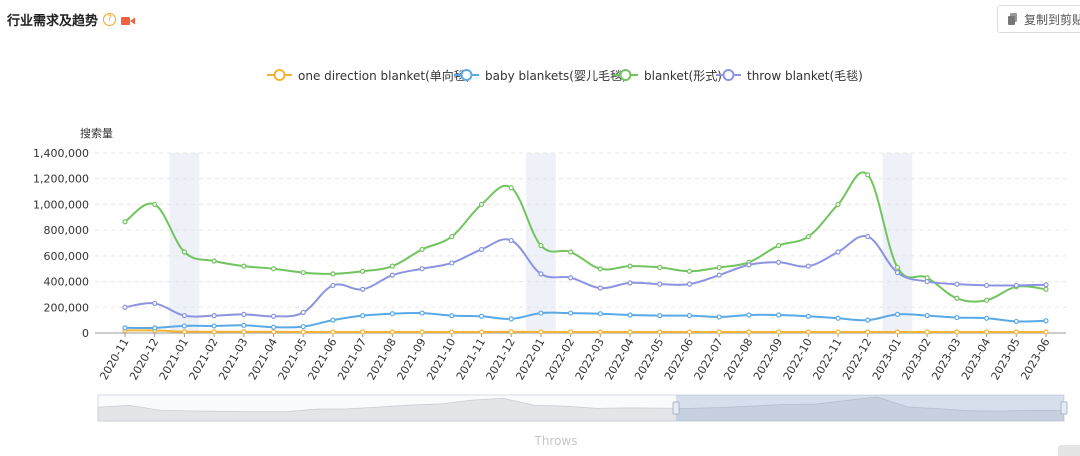 Image resolution: width=1080 pixels, height=456 pixels. Describe the element at coordinates (1038, 19) in the screenshot. I see `copy-to-clipboard-button: 复制到剪贴板` at that location.